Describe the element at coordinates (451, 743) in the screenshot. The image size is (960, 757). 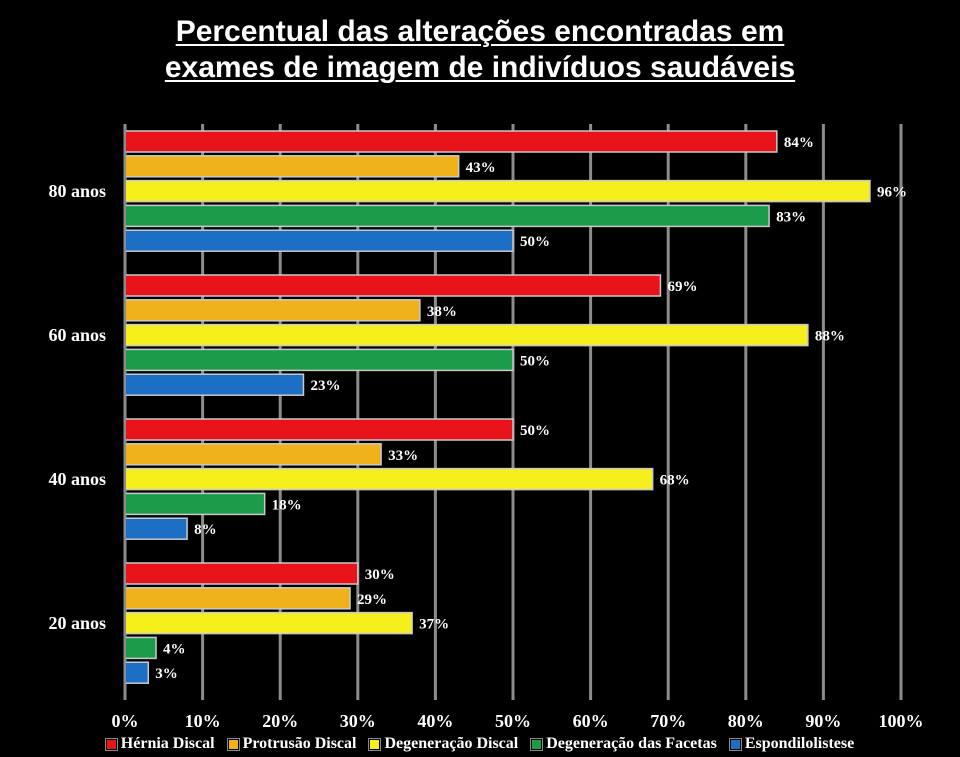
I see `legend-label: Degeneração Discal` at that location.